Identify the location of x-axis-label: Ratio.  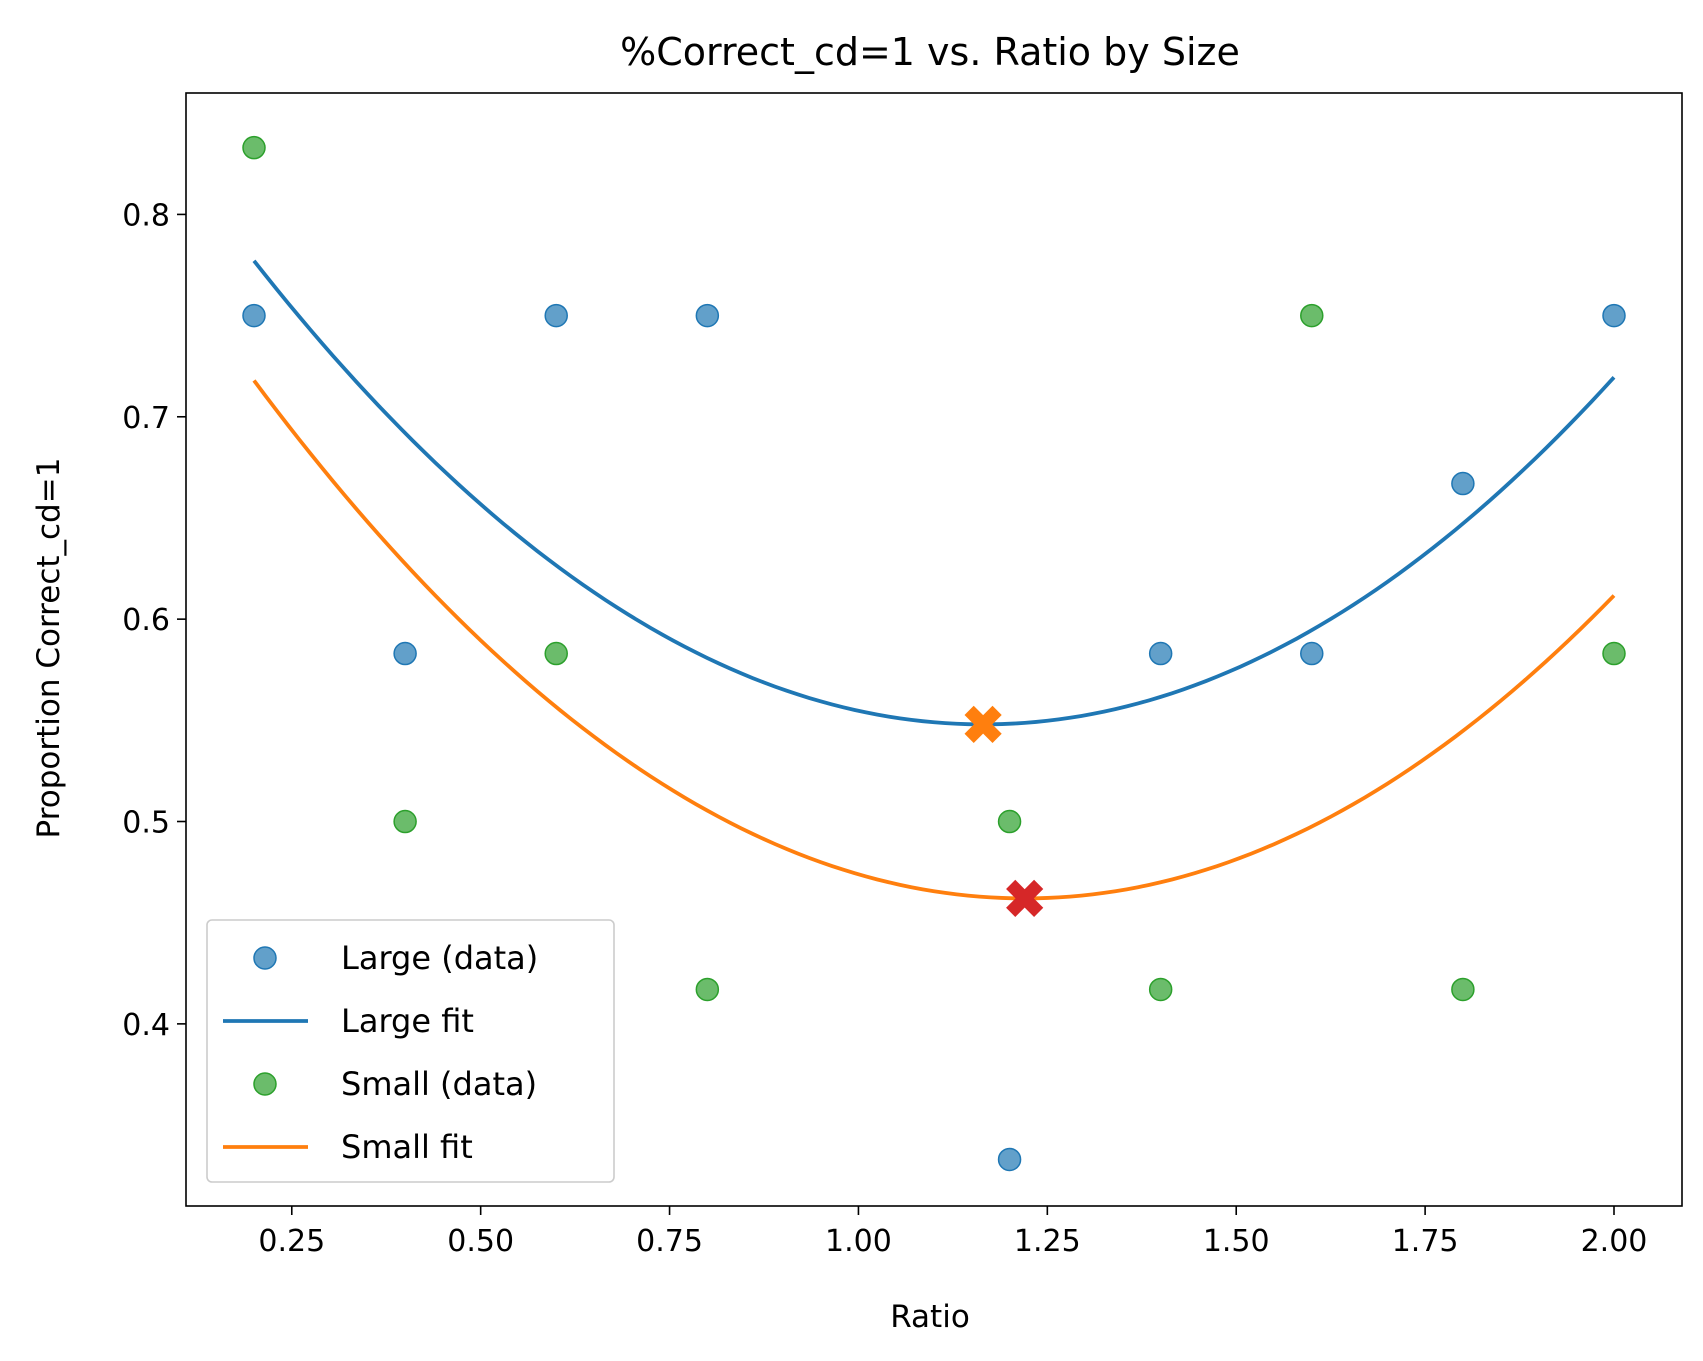
(930, 1317).